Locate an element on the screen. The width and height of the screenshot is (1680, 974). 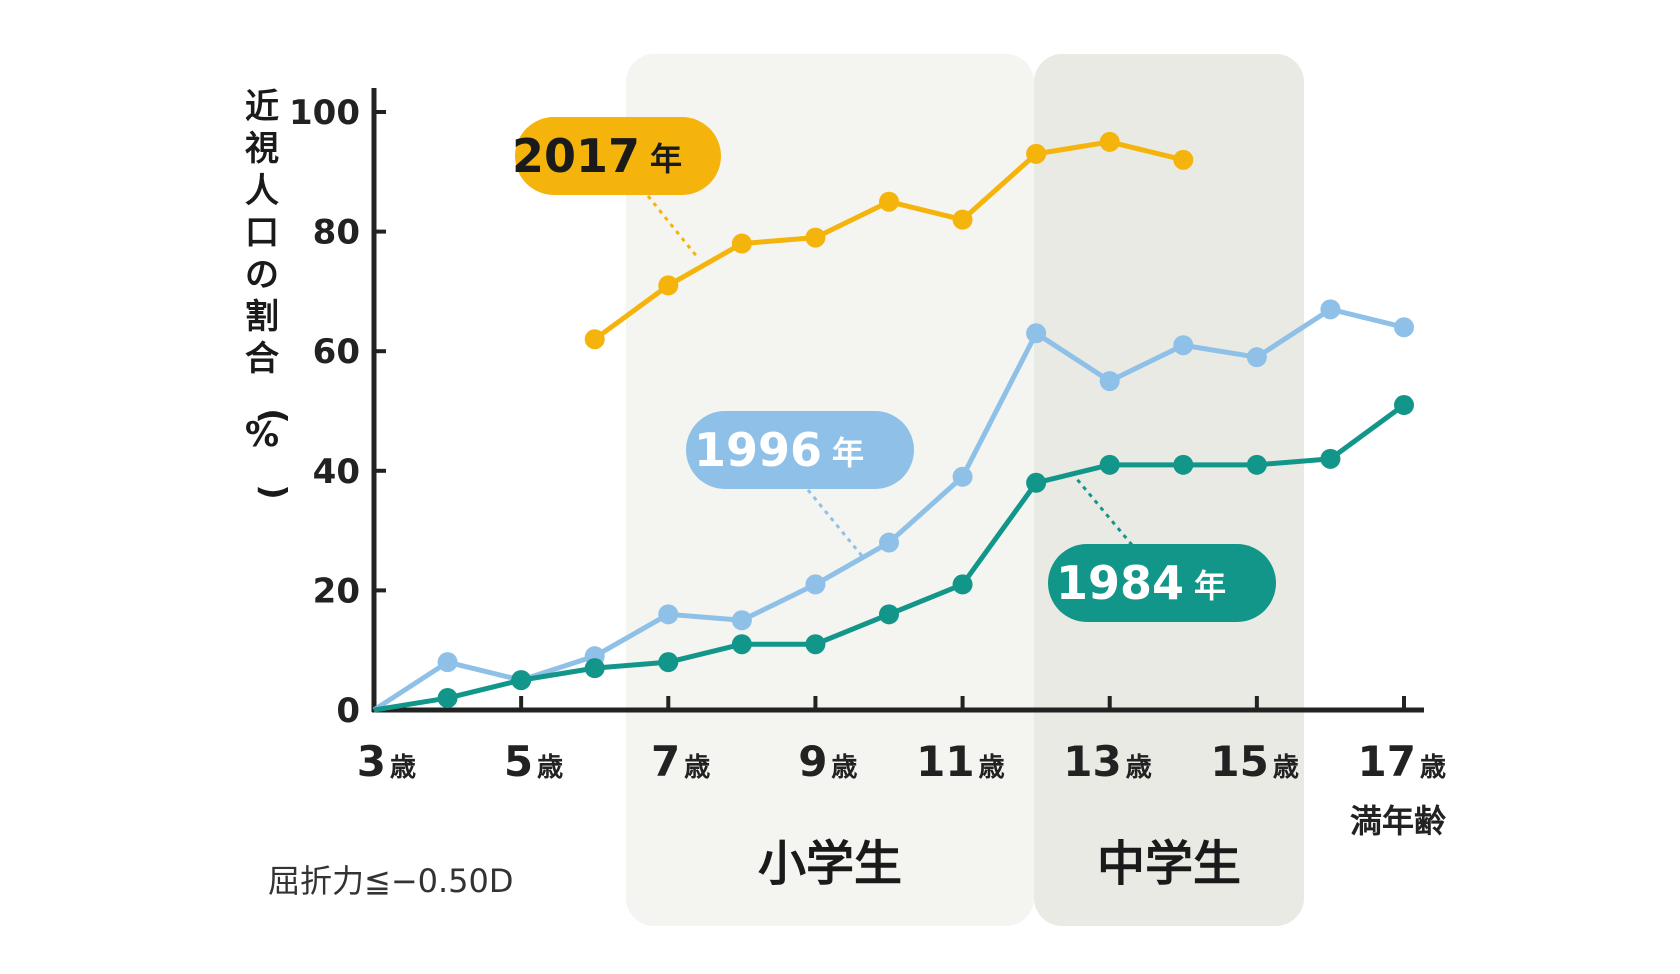
y-axis-label-char: の is located at coordinates (262, 275).